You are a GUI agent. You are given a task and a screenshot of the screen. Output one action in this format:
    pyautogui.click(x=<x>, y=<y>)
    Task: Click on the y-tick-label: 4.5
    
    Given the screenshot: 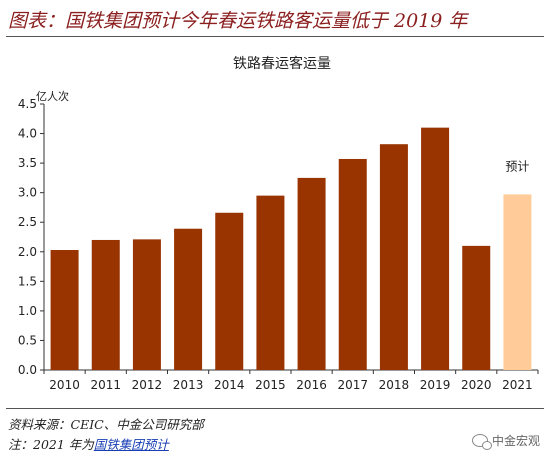 What is the action you would take?
    pyautogui.click(x=27, y=104)
    